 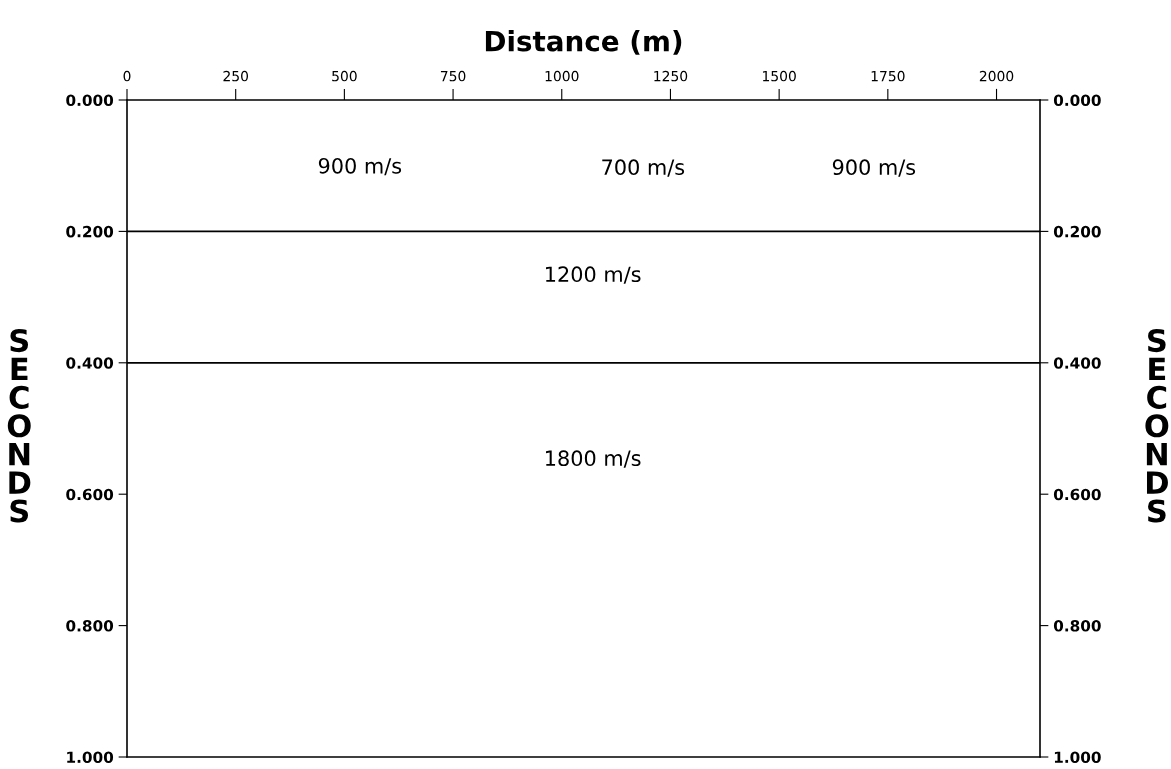 What do you see at coordinates (344, 76) in the screenshot?
I see `x-tick-label: 500` at bounding box center [344, 76].